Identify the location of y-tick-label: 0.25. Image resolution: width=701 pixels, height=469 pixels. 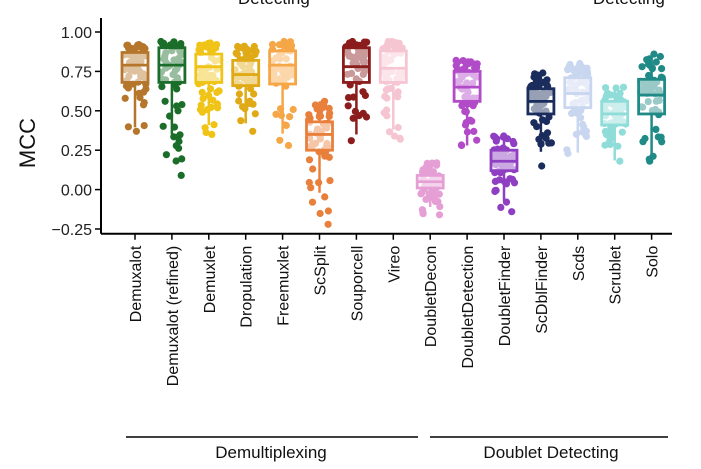
(76, 151).